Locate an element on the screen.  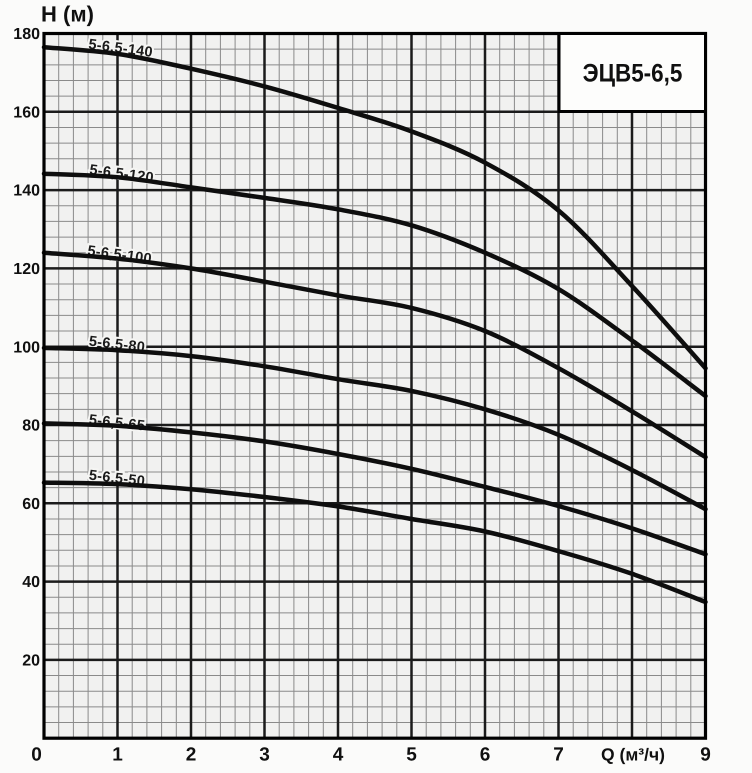
svg-text: 40 is located at coordinates (31, 582).